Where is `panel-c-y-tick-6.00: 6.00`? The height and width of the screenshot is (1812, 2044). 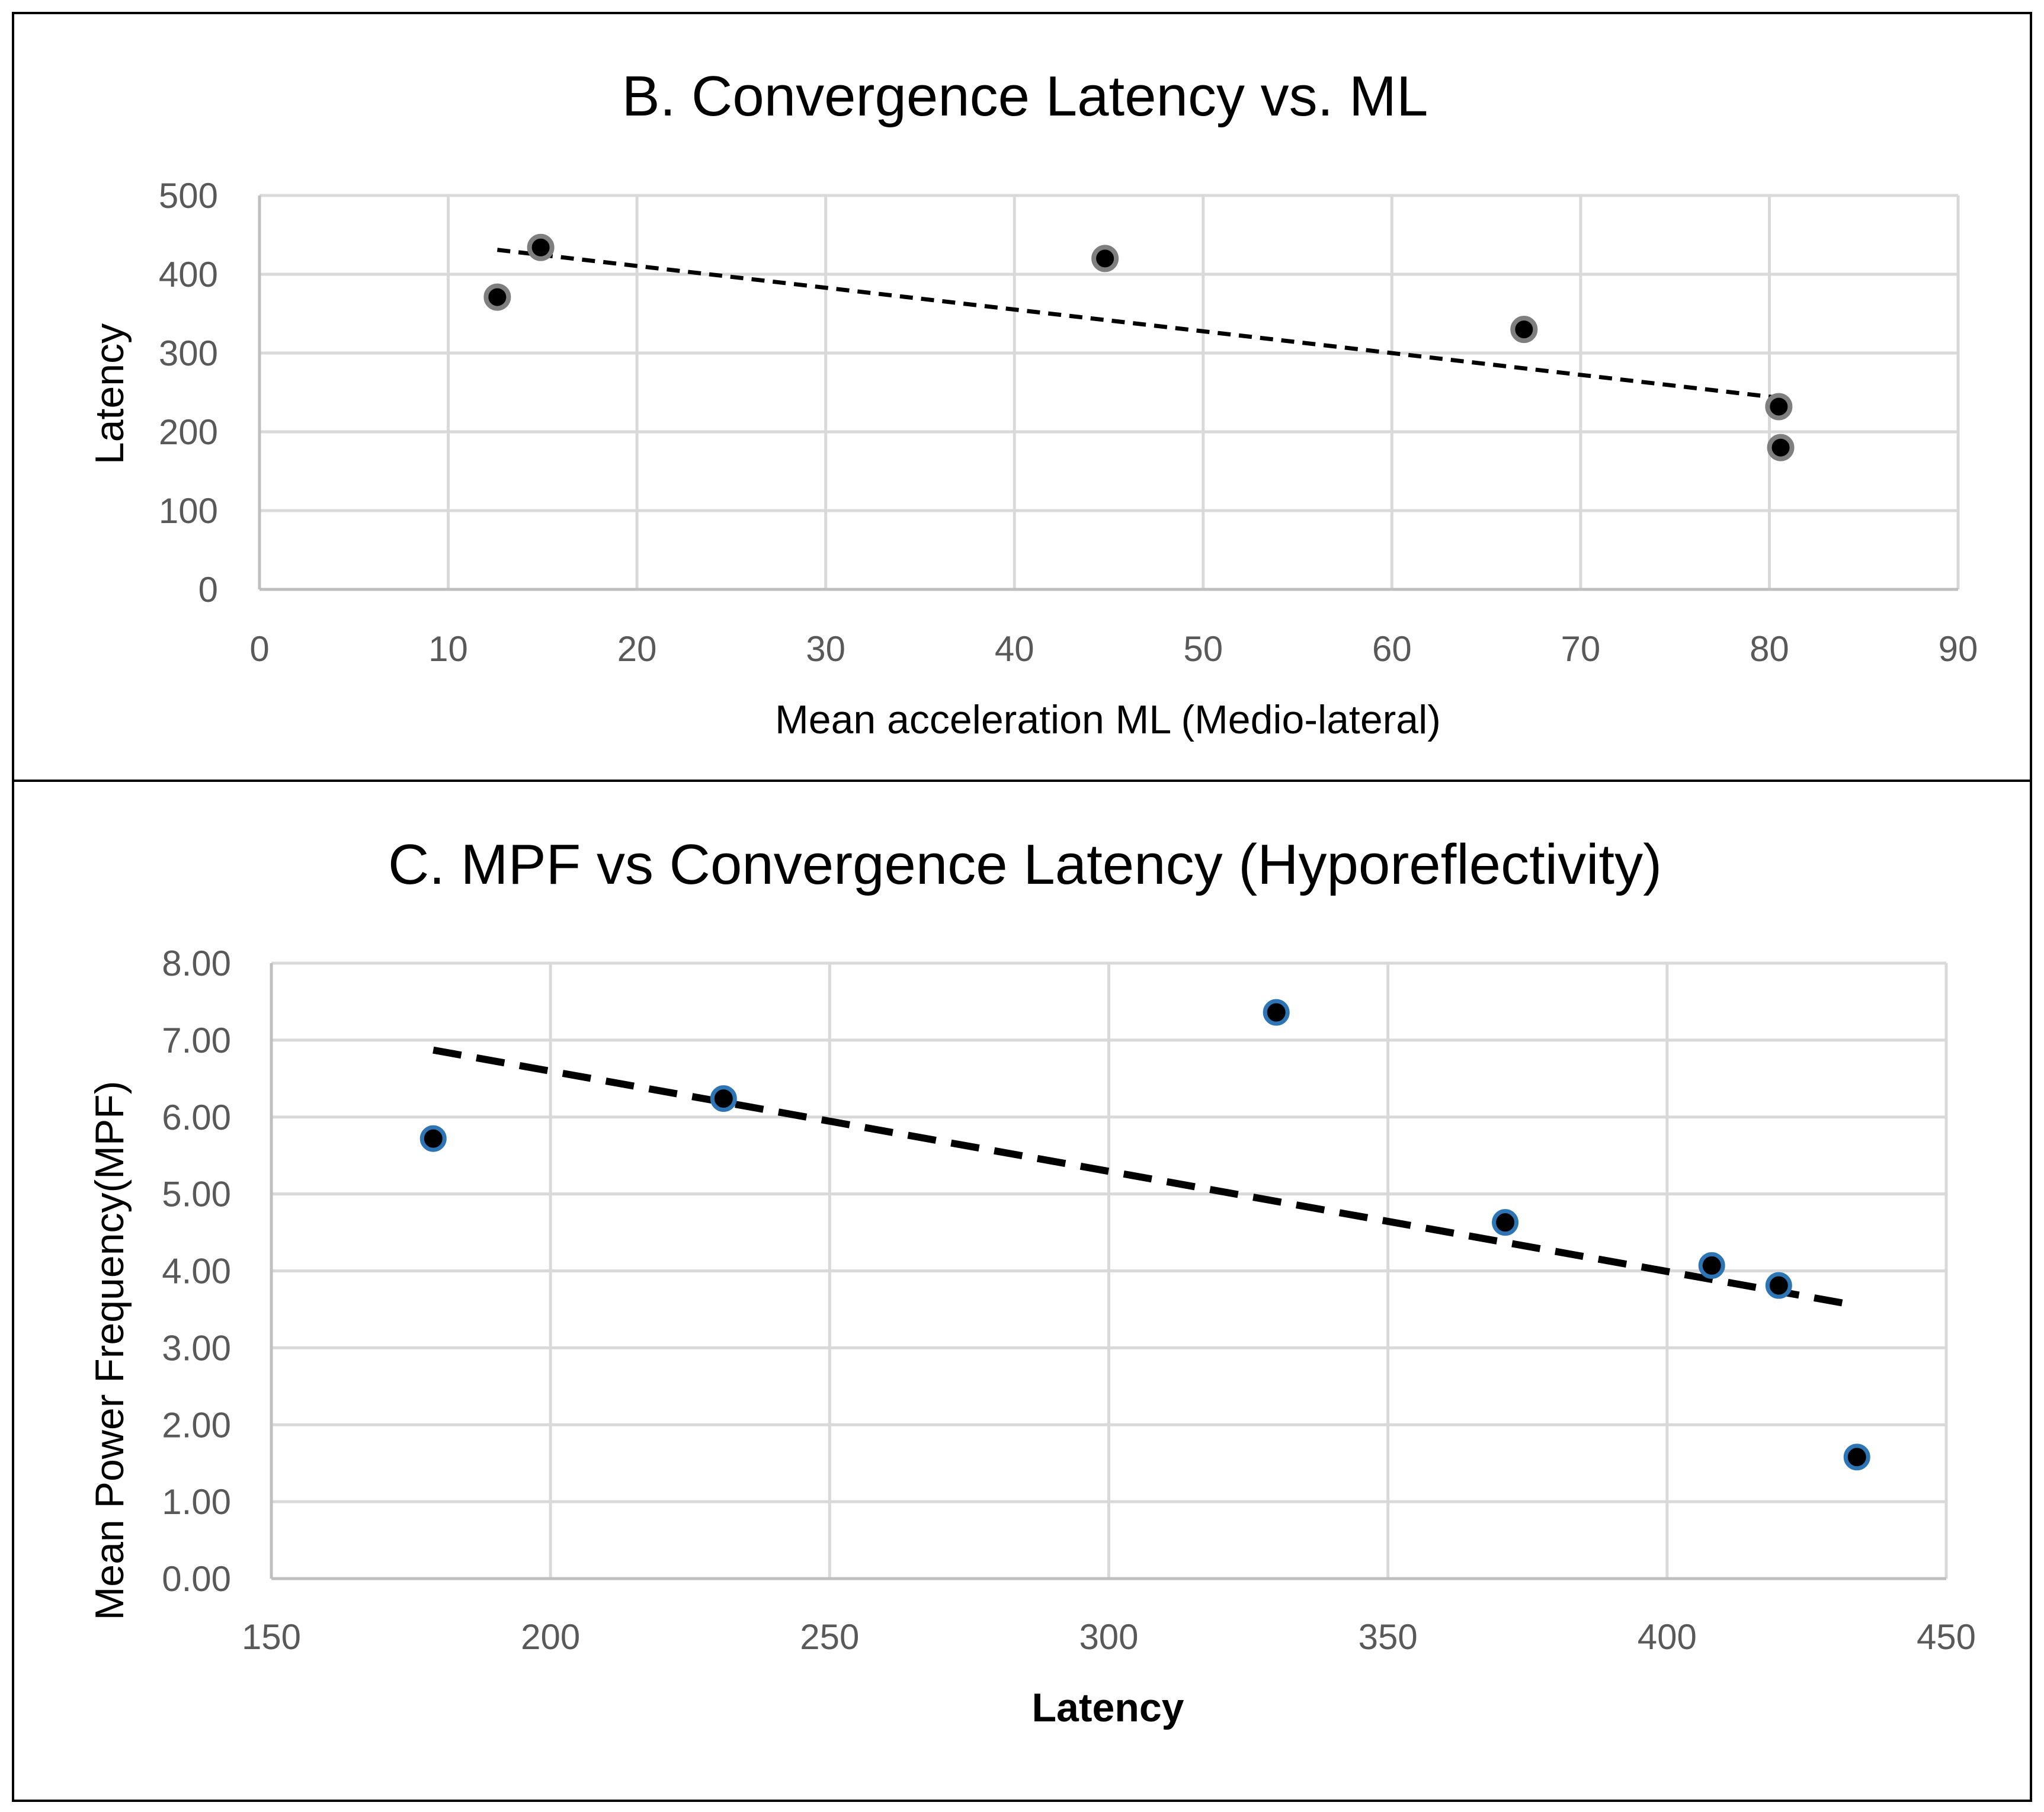 panel-c-y-tick-6.00: 6.00 is located at coordinates (196, 1117).